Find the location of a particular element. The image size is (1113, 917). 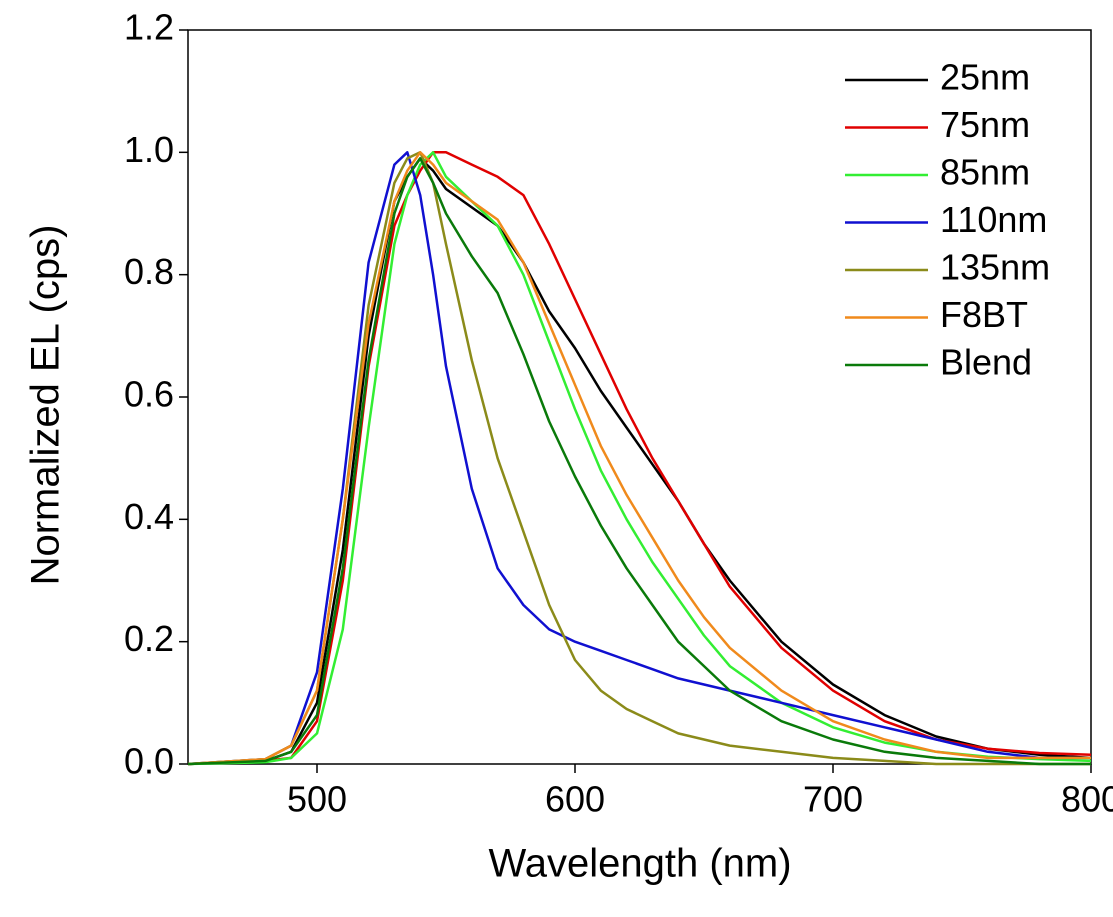

x-tick-label: 500 is located at coordinates (317, 799).